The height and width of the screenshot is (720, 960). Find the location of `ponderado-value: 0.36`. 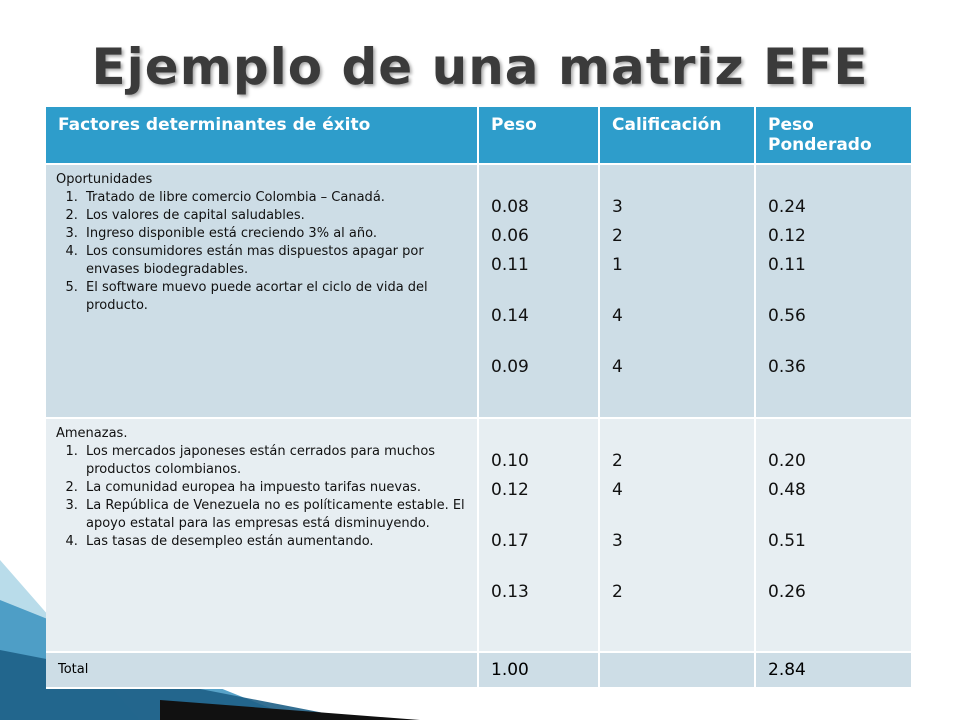

ponderado-value: 0.36 is located at coordinates (787, 367).